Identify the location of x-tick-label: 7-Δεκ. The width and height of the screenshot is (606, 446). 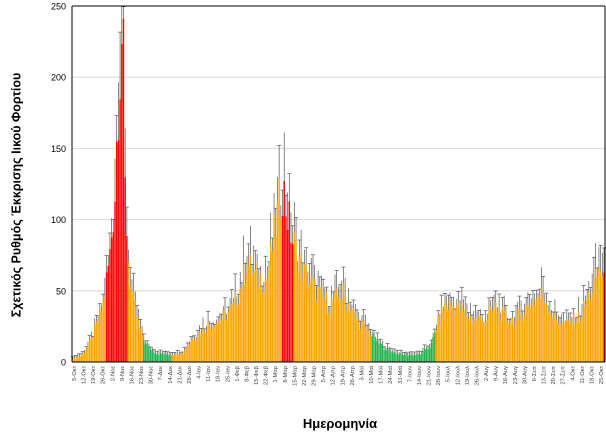
(161, 373).